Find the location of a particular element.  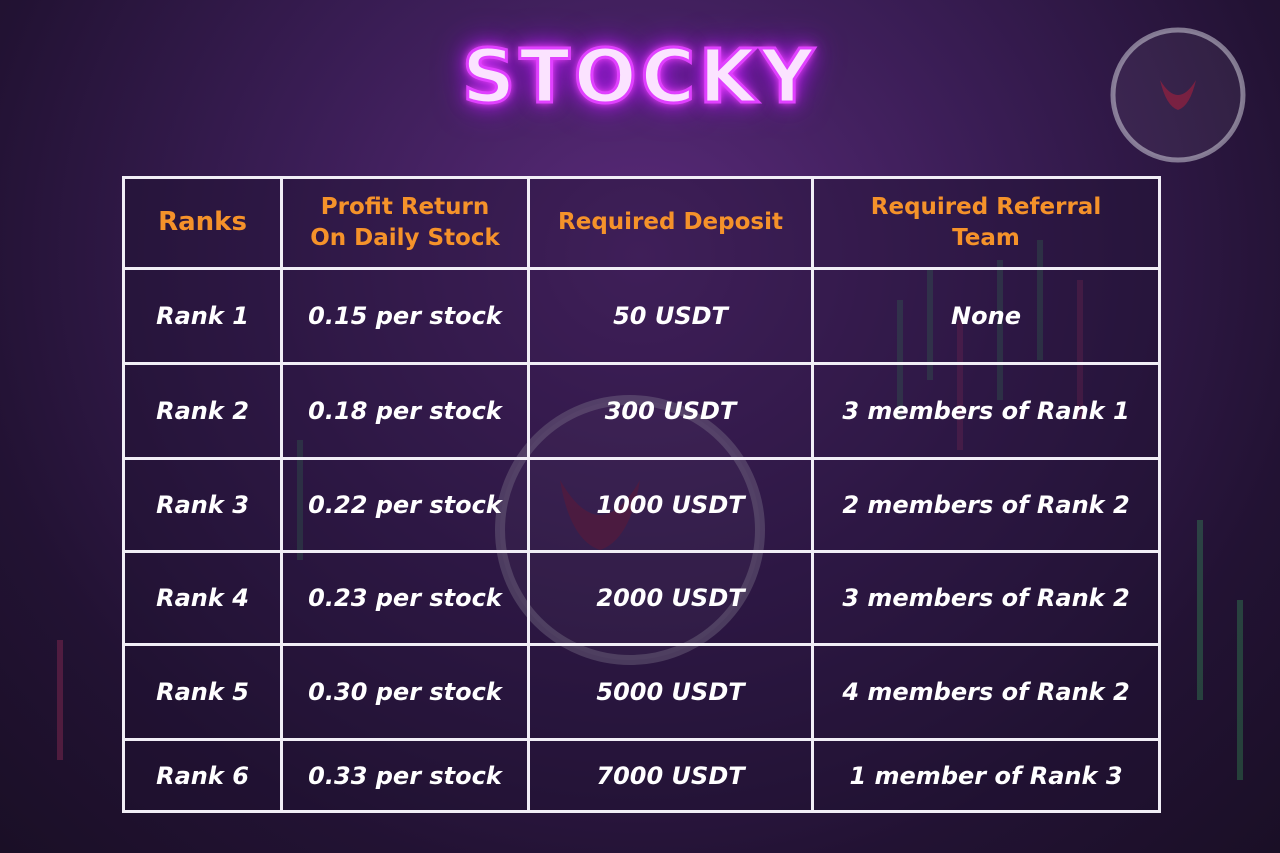

table-cell: 2000 USDT is located at coordinates (670, 598).